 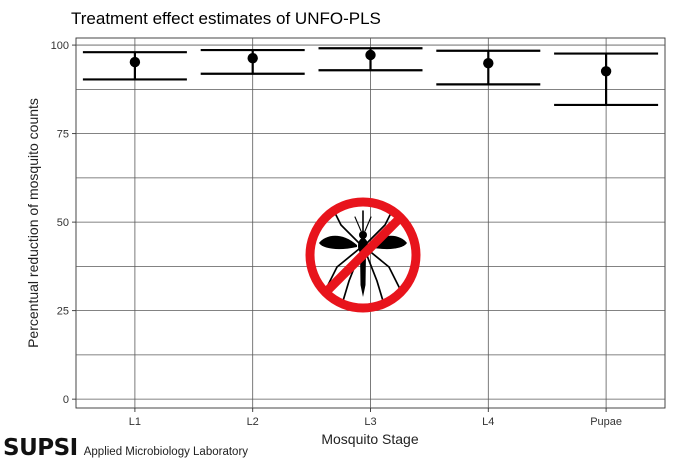 I want to click on y-tick-label: 25, so click(x=63, y=312).